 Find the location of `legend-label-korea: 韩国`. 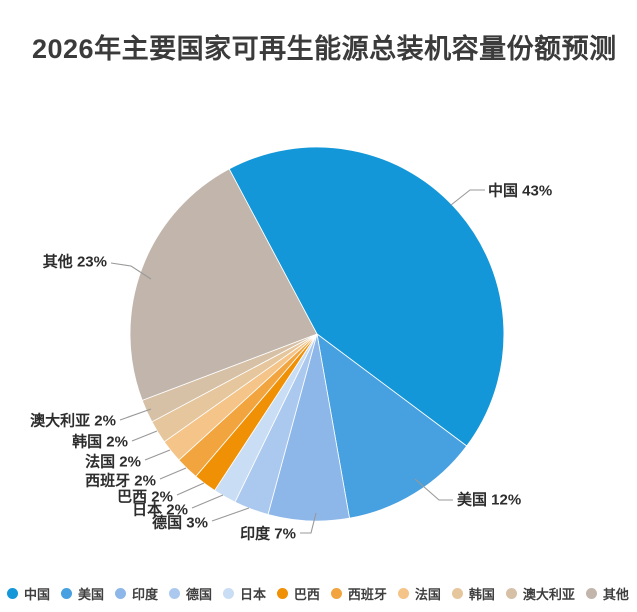

legend-label-korea: 韩国 is located at coordinates (481, 594).